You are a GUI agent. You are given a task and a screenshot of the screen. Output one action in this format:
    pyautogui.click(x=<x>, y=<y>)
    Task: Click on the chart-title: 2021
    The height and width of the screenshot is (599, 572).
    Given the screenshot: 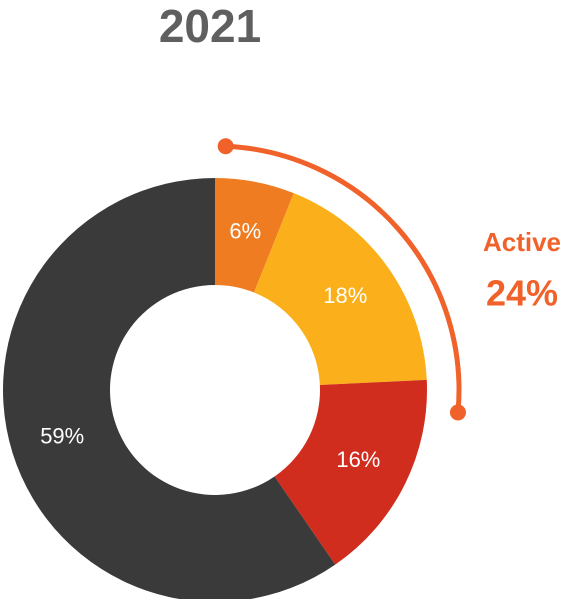 What is the action you would take?
    pyautogui.click(x=210, y=26)
    